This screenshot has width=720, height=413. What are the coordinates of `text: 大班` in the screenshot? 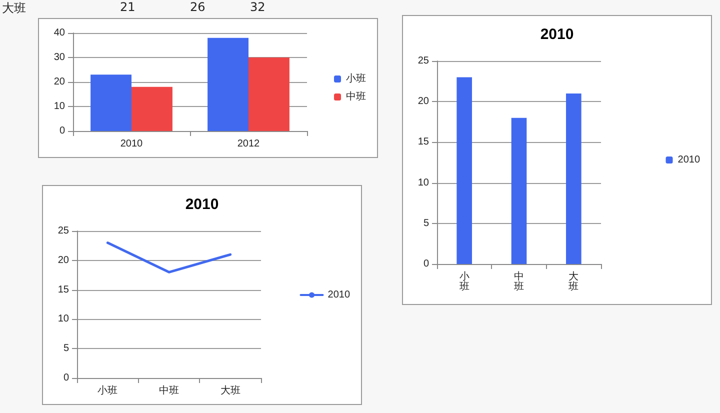 It's located at (14, 8).